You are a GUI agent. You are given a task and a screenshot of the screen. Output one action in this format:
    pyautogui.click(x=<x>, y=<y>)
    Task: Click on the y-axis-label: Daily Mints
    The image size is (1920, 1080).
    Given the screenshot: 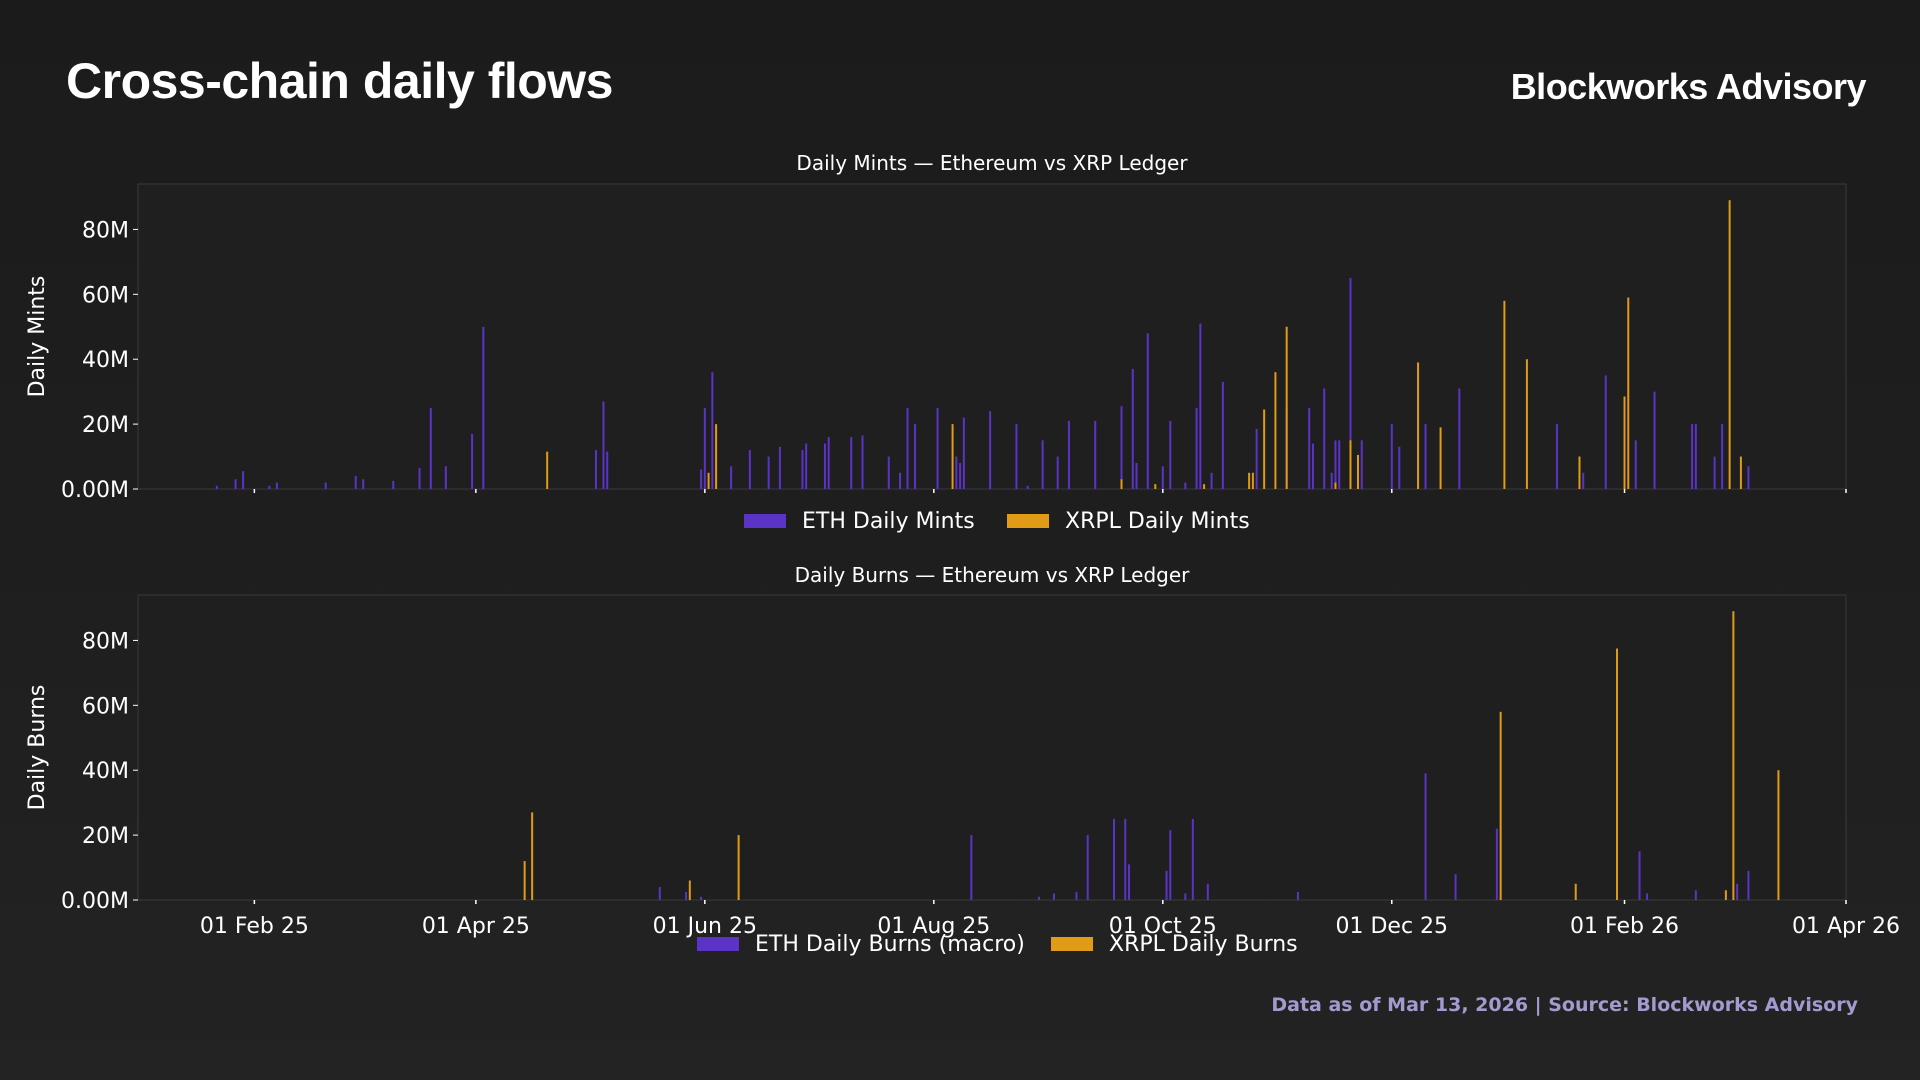 What is the action you would take?
    pyautogui.click(x=37, y=337)
    